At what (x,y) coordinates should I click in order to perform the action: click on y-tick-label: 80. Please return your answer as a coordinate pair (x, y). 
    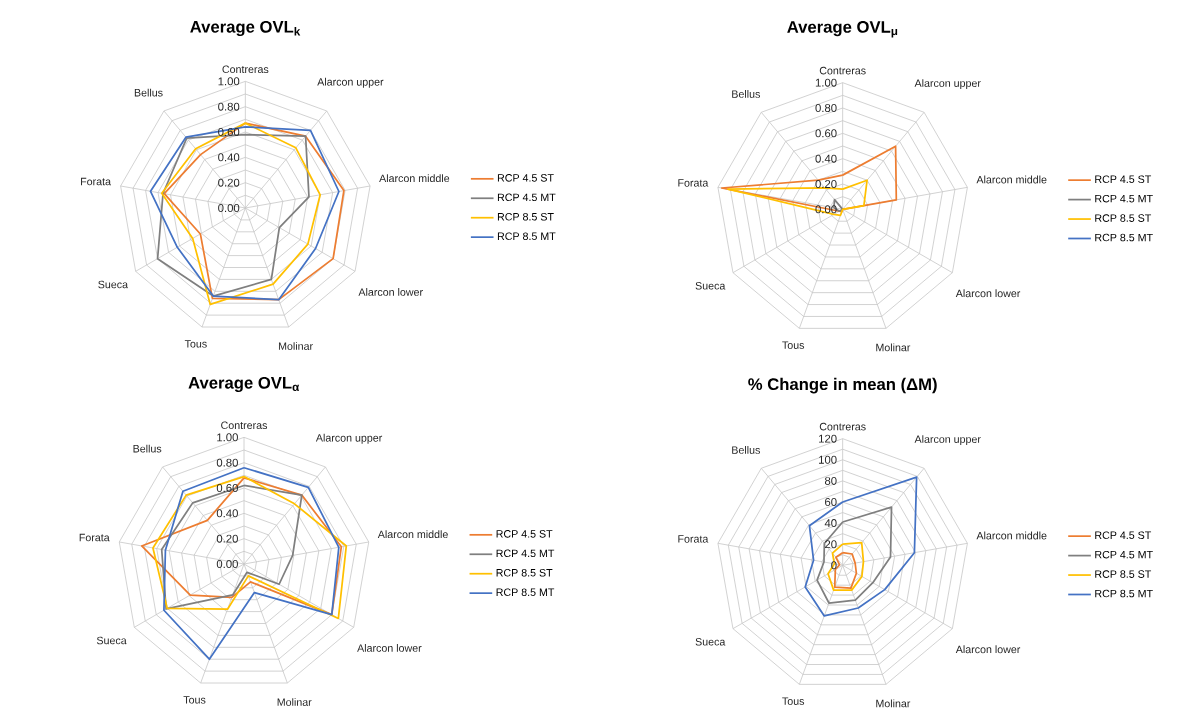
    Looking at the image, I should click on (830, 481).